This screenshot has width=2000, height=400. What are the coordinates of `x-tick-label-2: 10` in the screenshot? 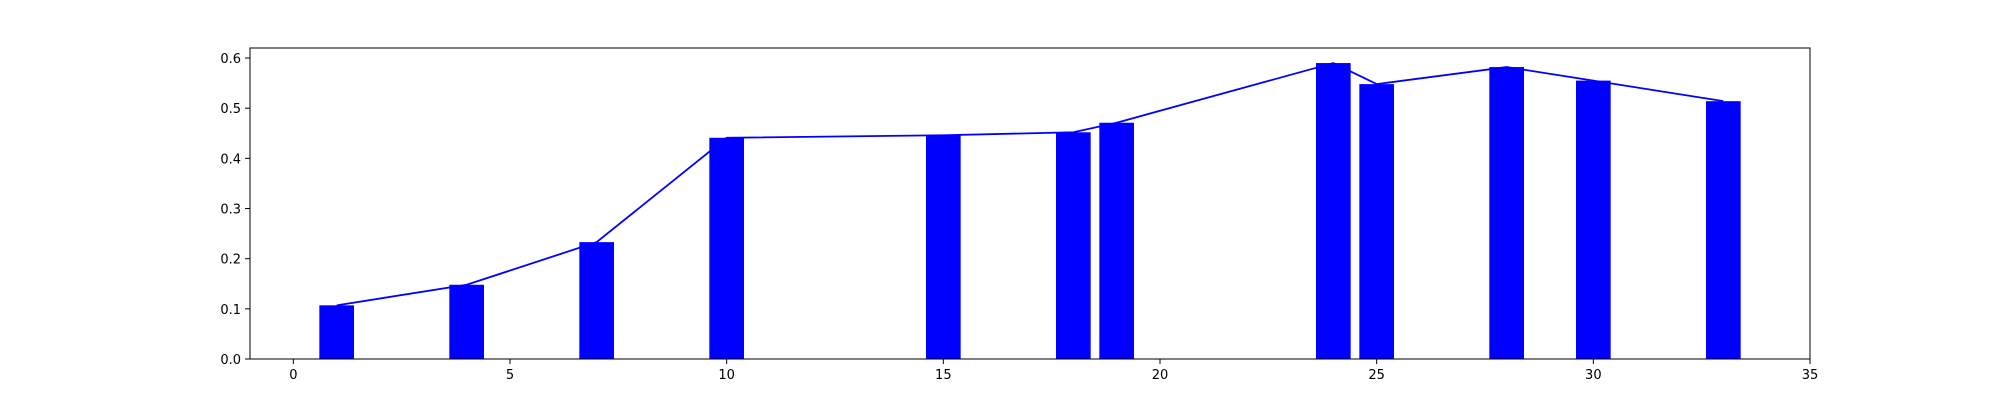 It's located at (726, 375).